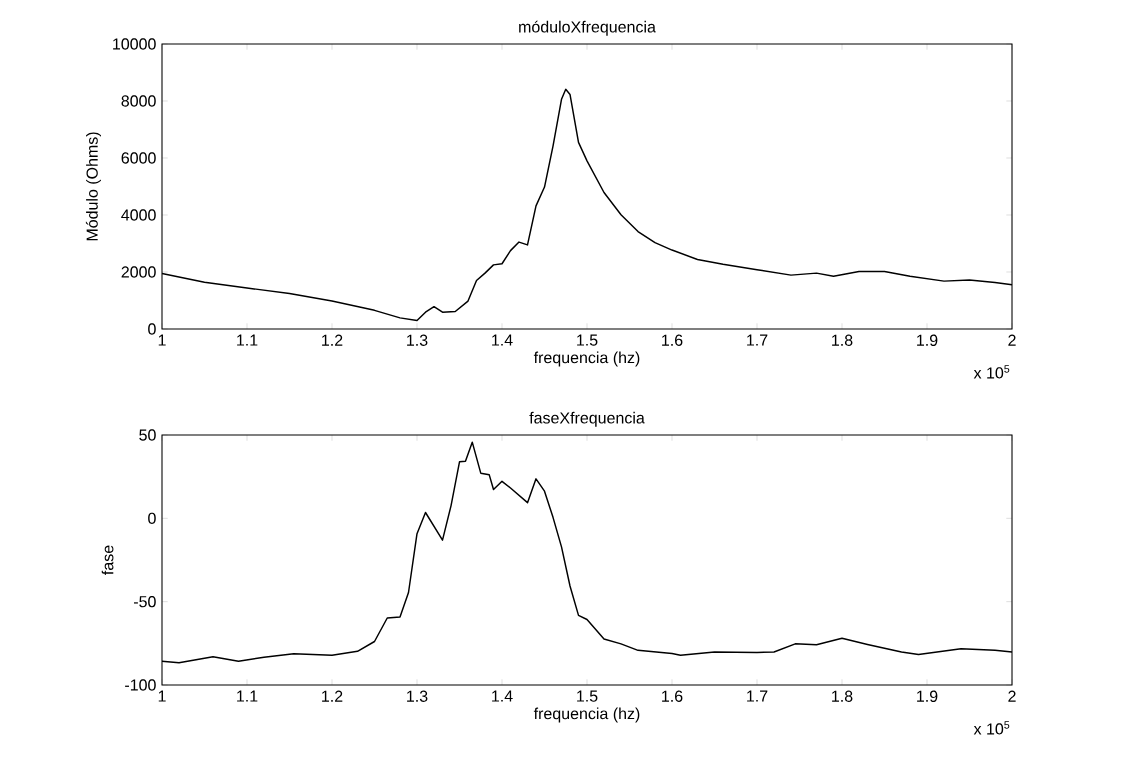  Describe the element at coordinates (138, 101) in the screenshot. I see `y-tick-label: 8000` at that location.